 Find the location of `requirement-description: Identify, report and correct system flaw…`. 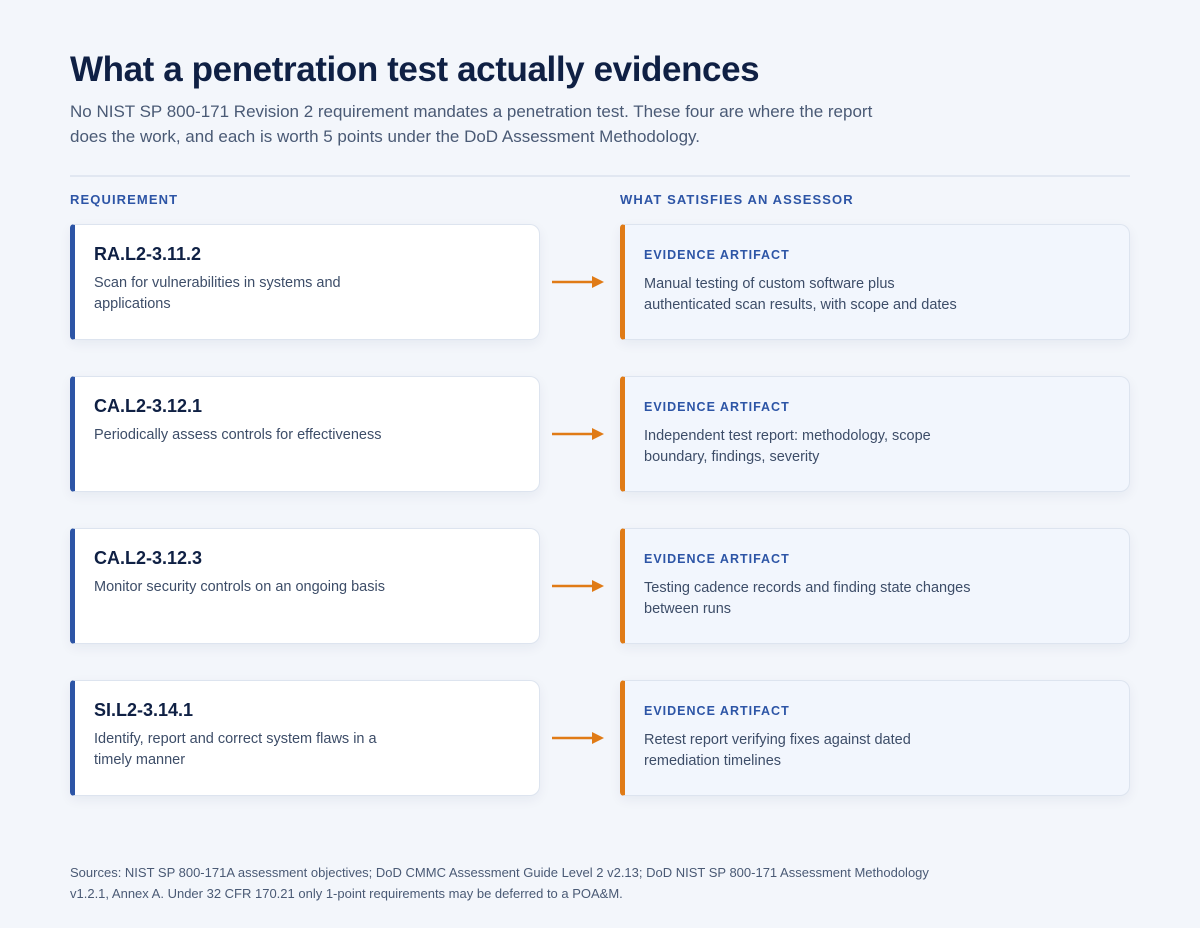

requirement-description: Identify, report and correct system flaw… is located at coordinates (235, 749).